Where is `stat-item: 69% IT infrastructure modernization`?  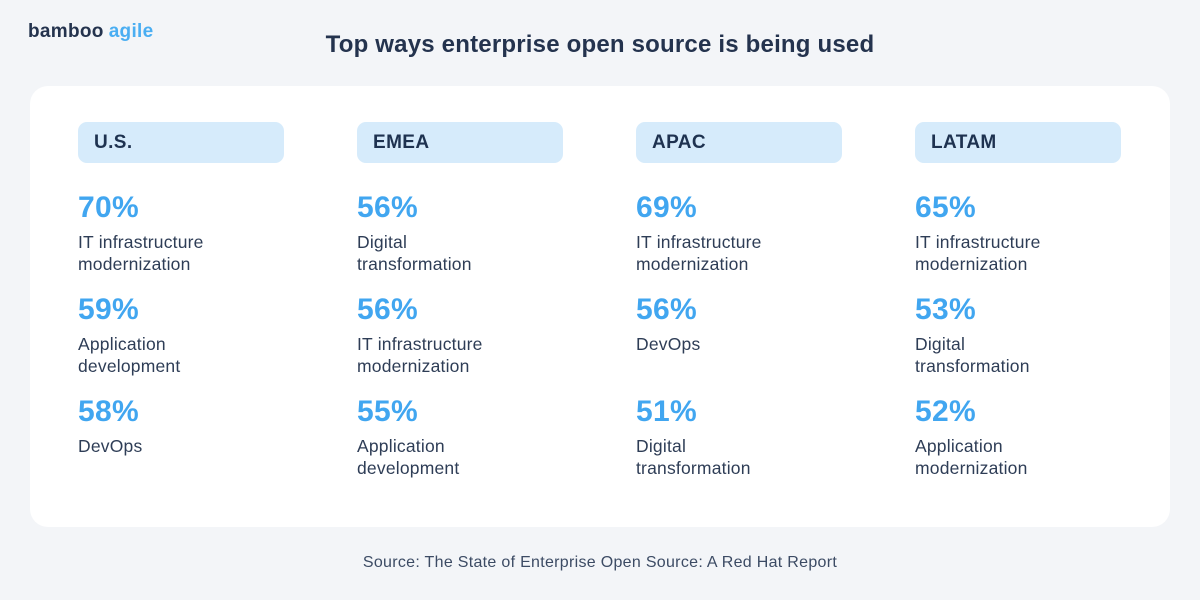 stat-item: 69% IT infrastructure modernization is located at coordinates (739, 244).